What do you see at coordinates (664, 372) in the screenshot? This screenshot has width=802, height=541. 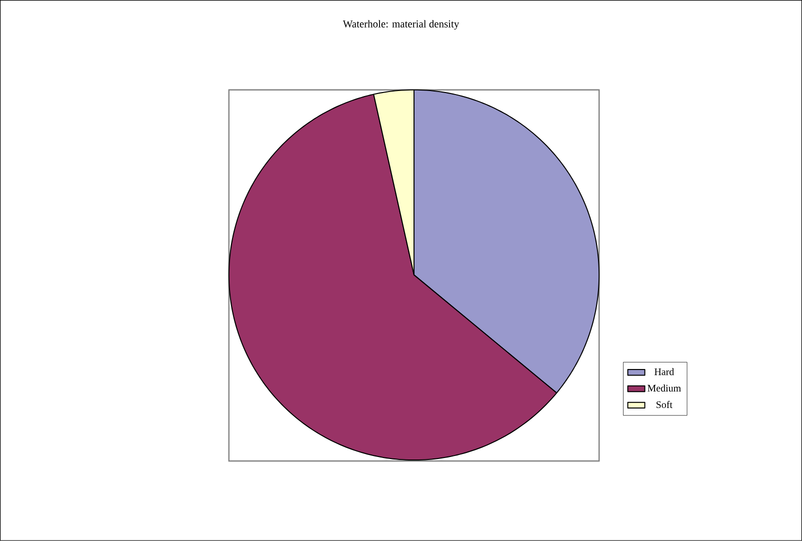 I see `legend-label: Hard` at bounding box center [664, 372].